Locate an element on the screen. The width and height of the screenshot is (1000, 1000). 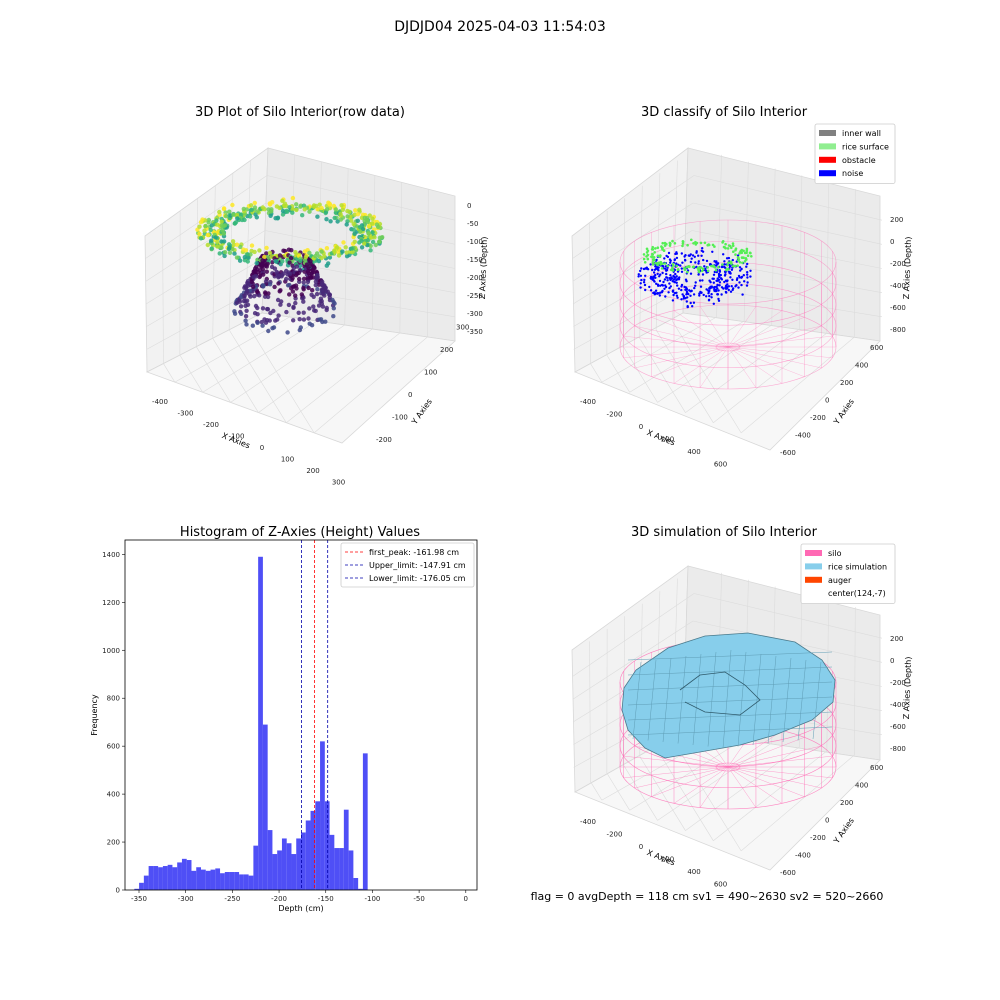
panel2-ytick: -200 is located at coordinates (818, 418).